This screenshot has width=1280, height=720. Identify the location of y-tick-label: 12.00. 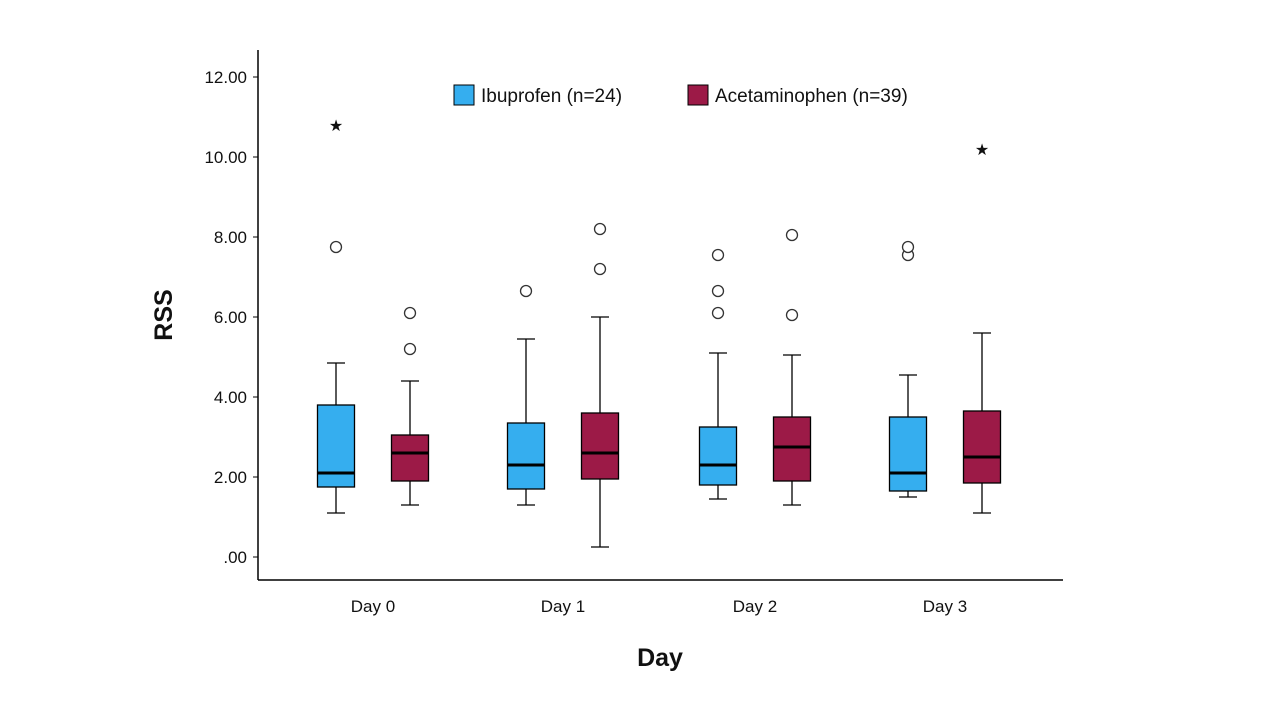
(225, 77).